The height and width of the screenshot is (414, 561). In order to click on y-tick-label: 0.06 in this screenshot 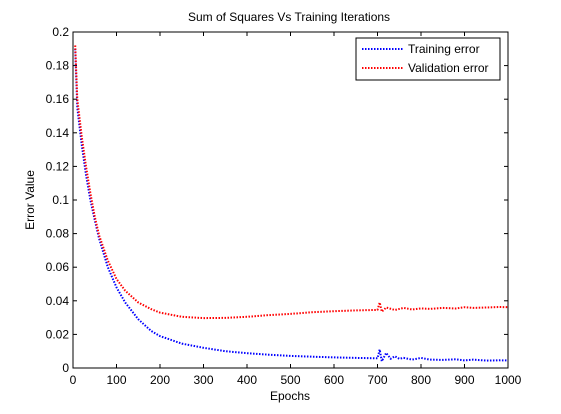, I will do `click(58, 267)`.